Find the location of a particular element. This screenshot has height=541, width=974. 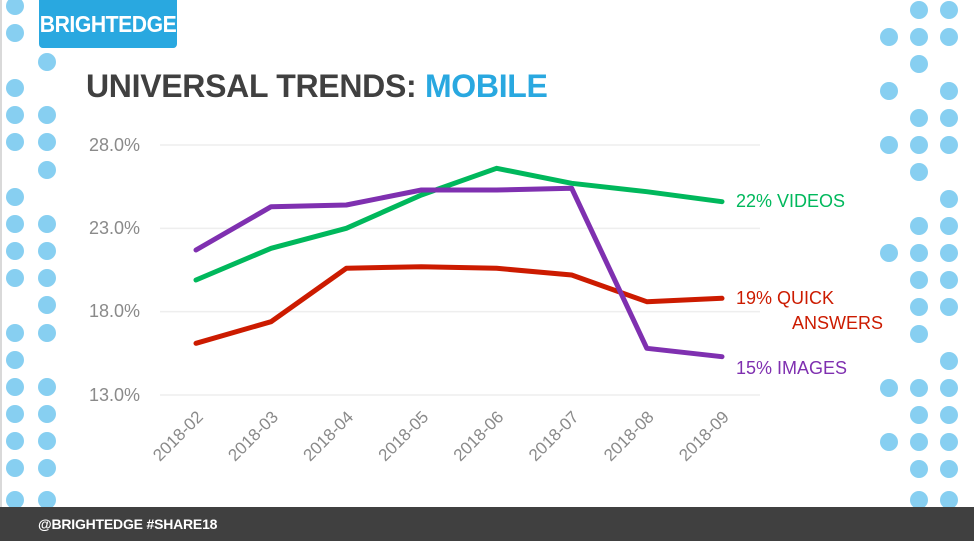

y-tick-label: 18.0% is located at coordinates (114, 311).